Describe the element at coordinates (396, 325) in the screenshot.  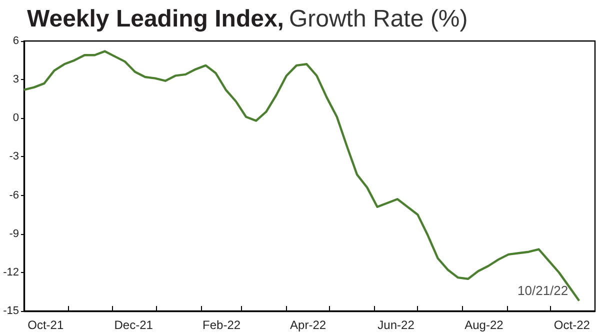
I see `x-tick-label: Jun-22` at that location.